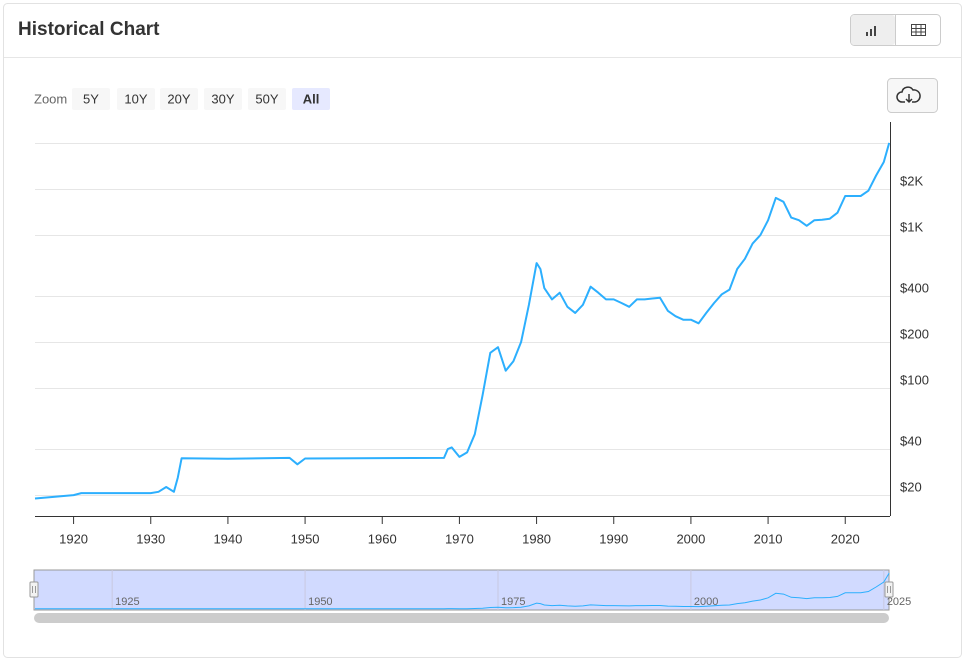  I want to click on zoom-button-label: 50Y, so click(266, 98).